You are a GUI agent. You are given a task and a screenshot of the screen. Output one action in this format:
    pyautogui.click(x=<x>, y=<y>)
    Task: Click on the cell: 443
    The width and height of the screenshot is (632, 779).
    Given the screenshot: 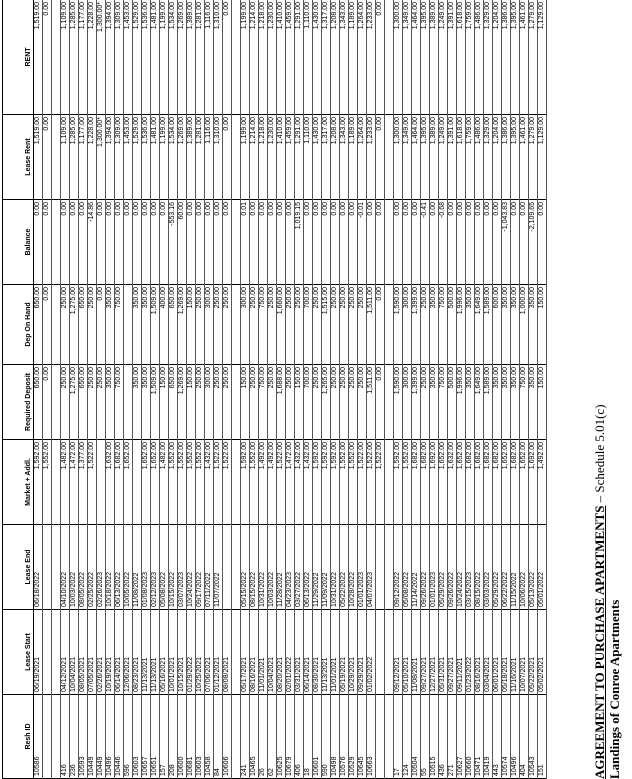 What is the action you would take?
    pyautogui.click(x=497, y=736)
    